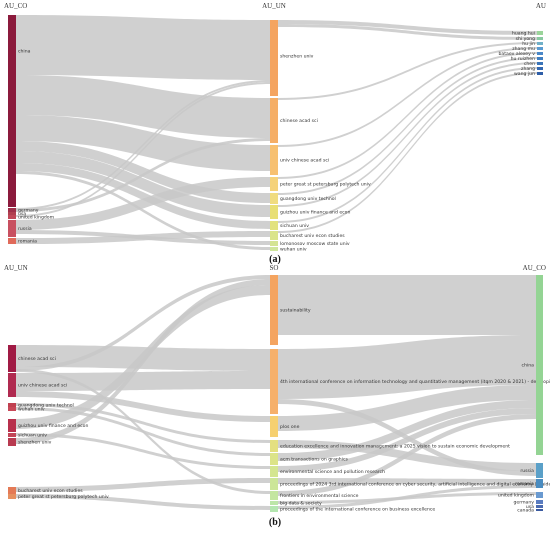 The image size is (550, 534). I want to click on panel-caption: (a), so click(275, 259).